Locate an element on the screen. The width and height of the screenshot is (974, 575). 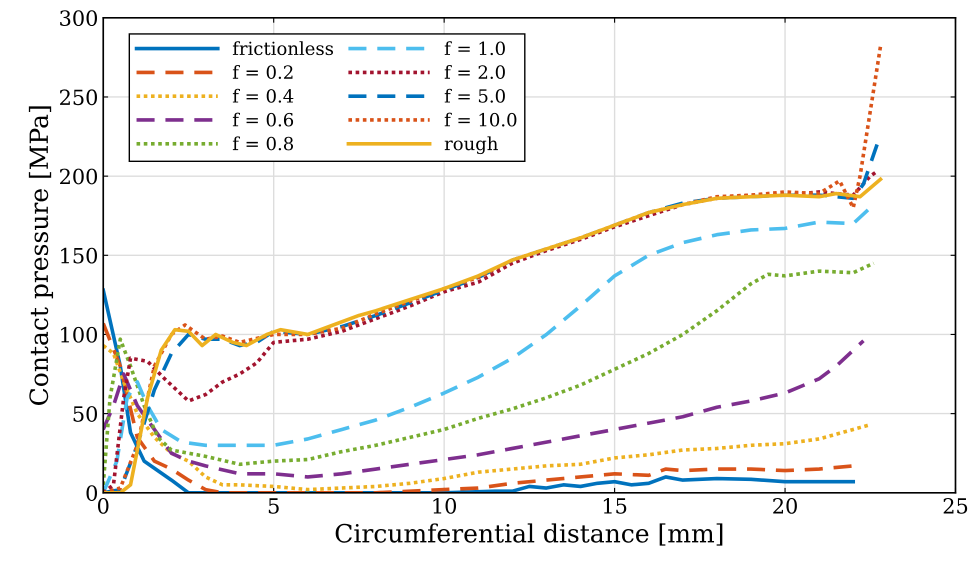
legend-label: f = 10.0 is located at coordinates (480, 119).